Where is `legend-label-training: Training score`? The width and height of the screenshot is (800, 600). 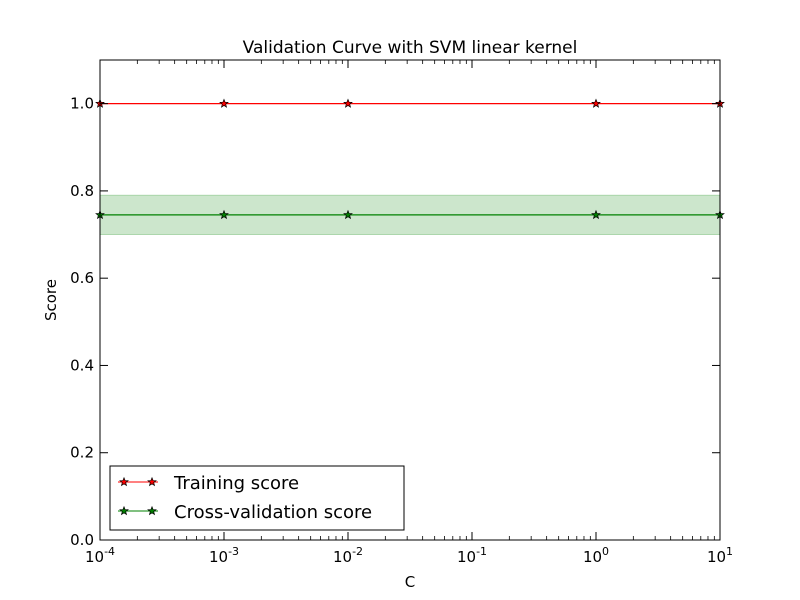 legend-label-training: Training score is located at coordinates (236, 483).